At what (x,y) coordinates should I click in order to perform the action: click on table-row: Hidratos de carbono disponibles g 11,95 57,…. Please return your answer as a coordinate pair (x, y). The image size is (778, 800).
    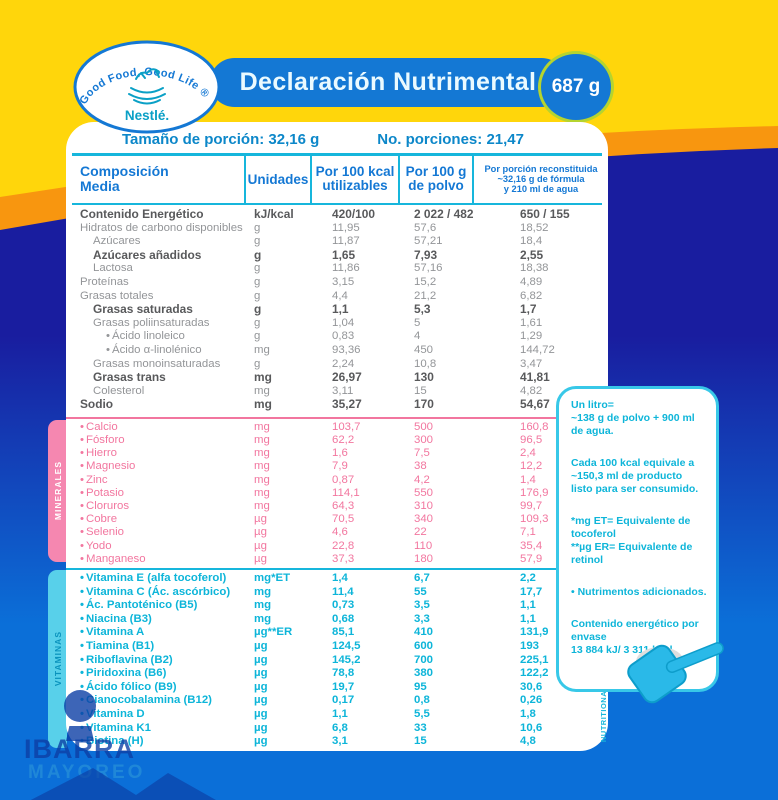
    Looking at the image, I should click on (337, 229).